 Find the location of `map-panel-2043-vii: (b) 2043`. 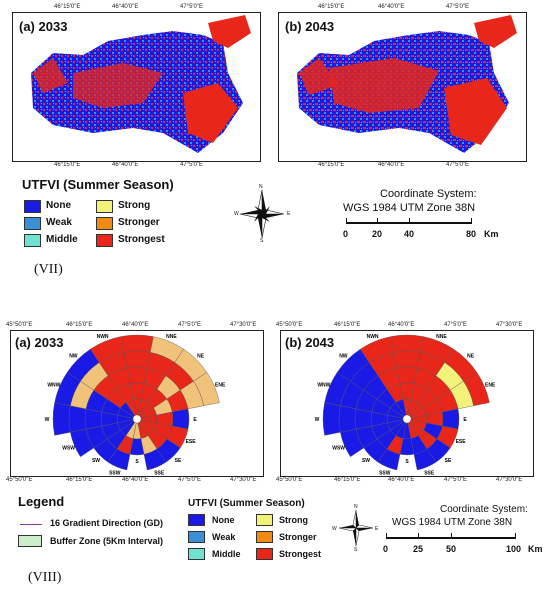

map-panel-2043-vii: (b) 2043 is located at coordinates (402, 87).